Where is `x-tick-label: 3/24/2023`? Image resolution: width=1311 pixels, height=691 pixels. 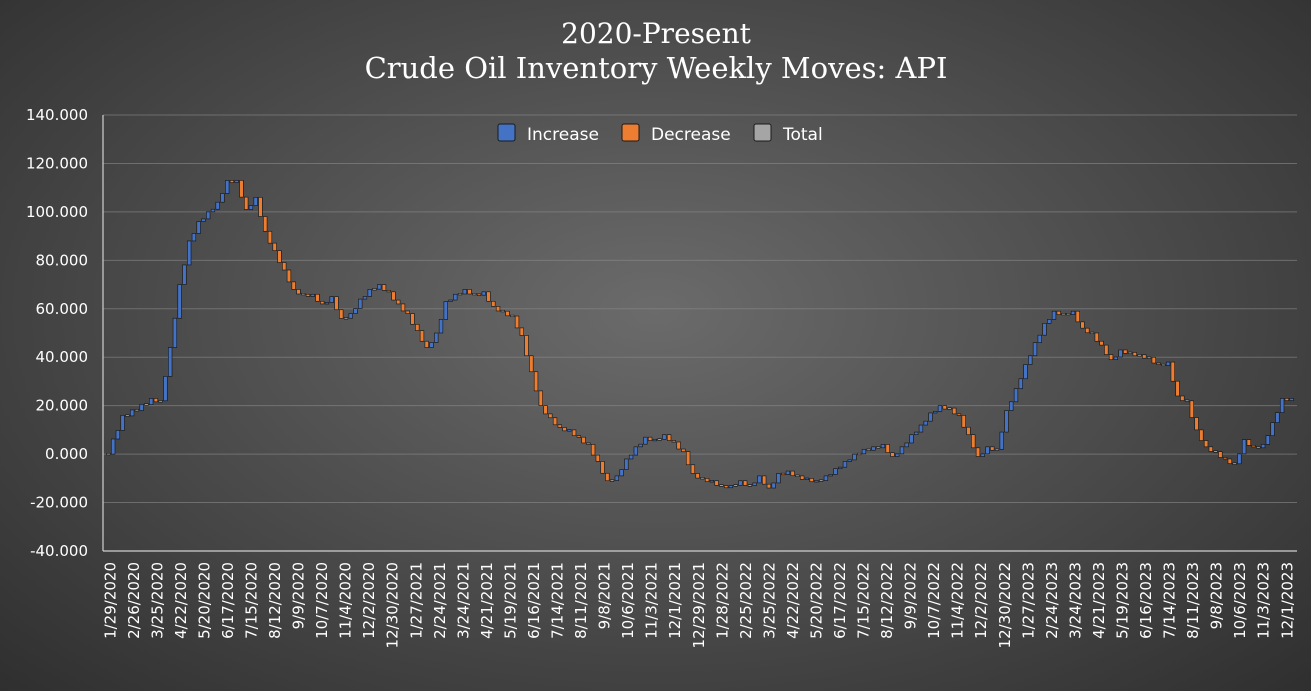 x-tick-label: 3/24/2023 is located at coordinates (1075, 600).